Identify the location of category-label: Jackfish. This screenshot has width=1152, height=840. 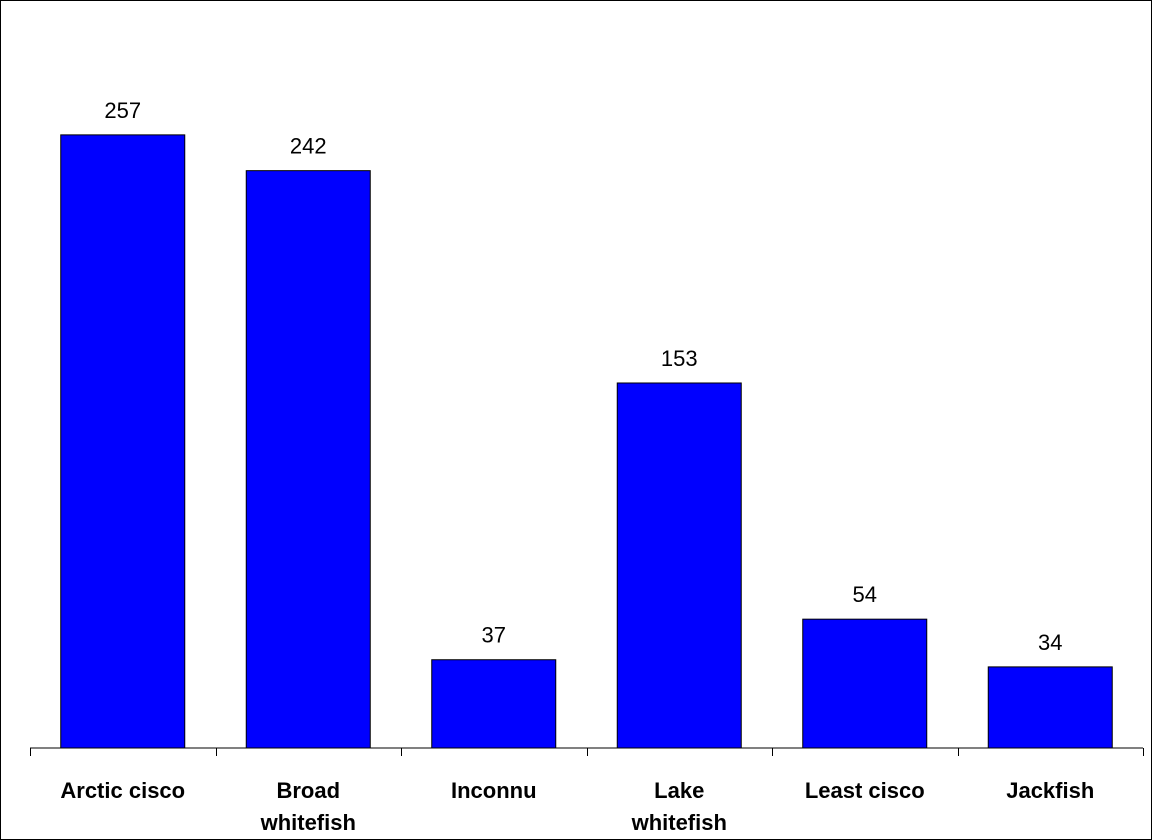
(1050, 790).